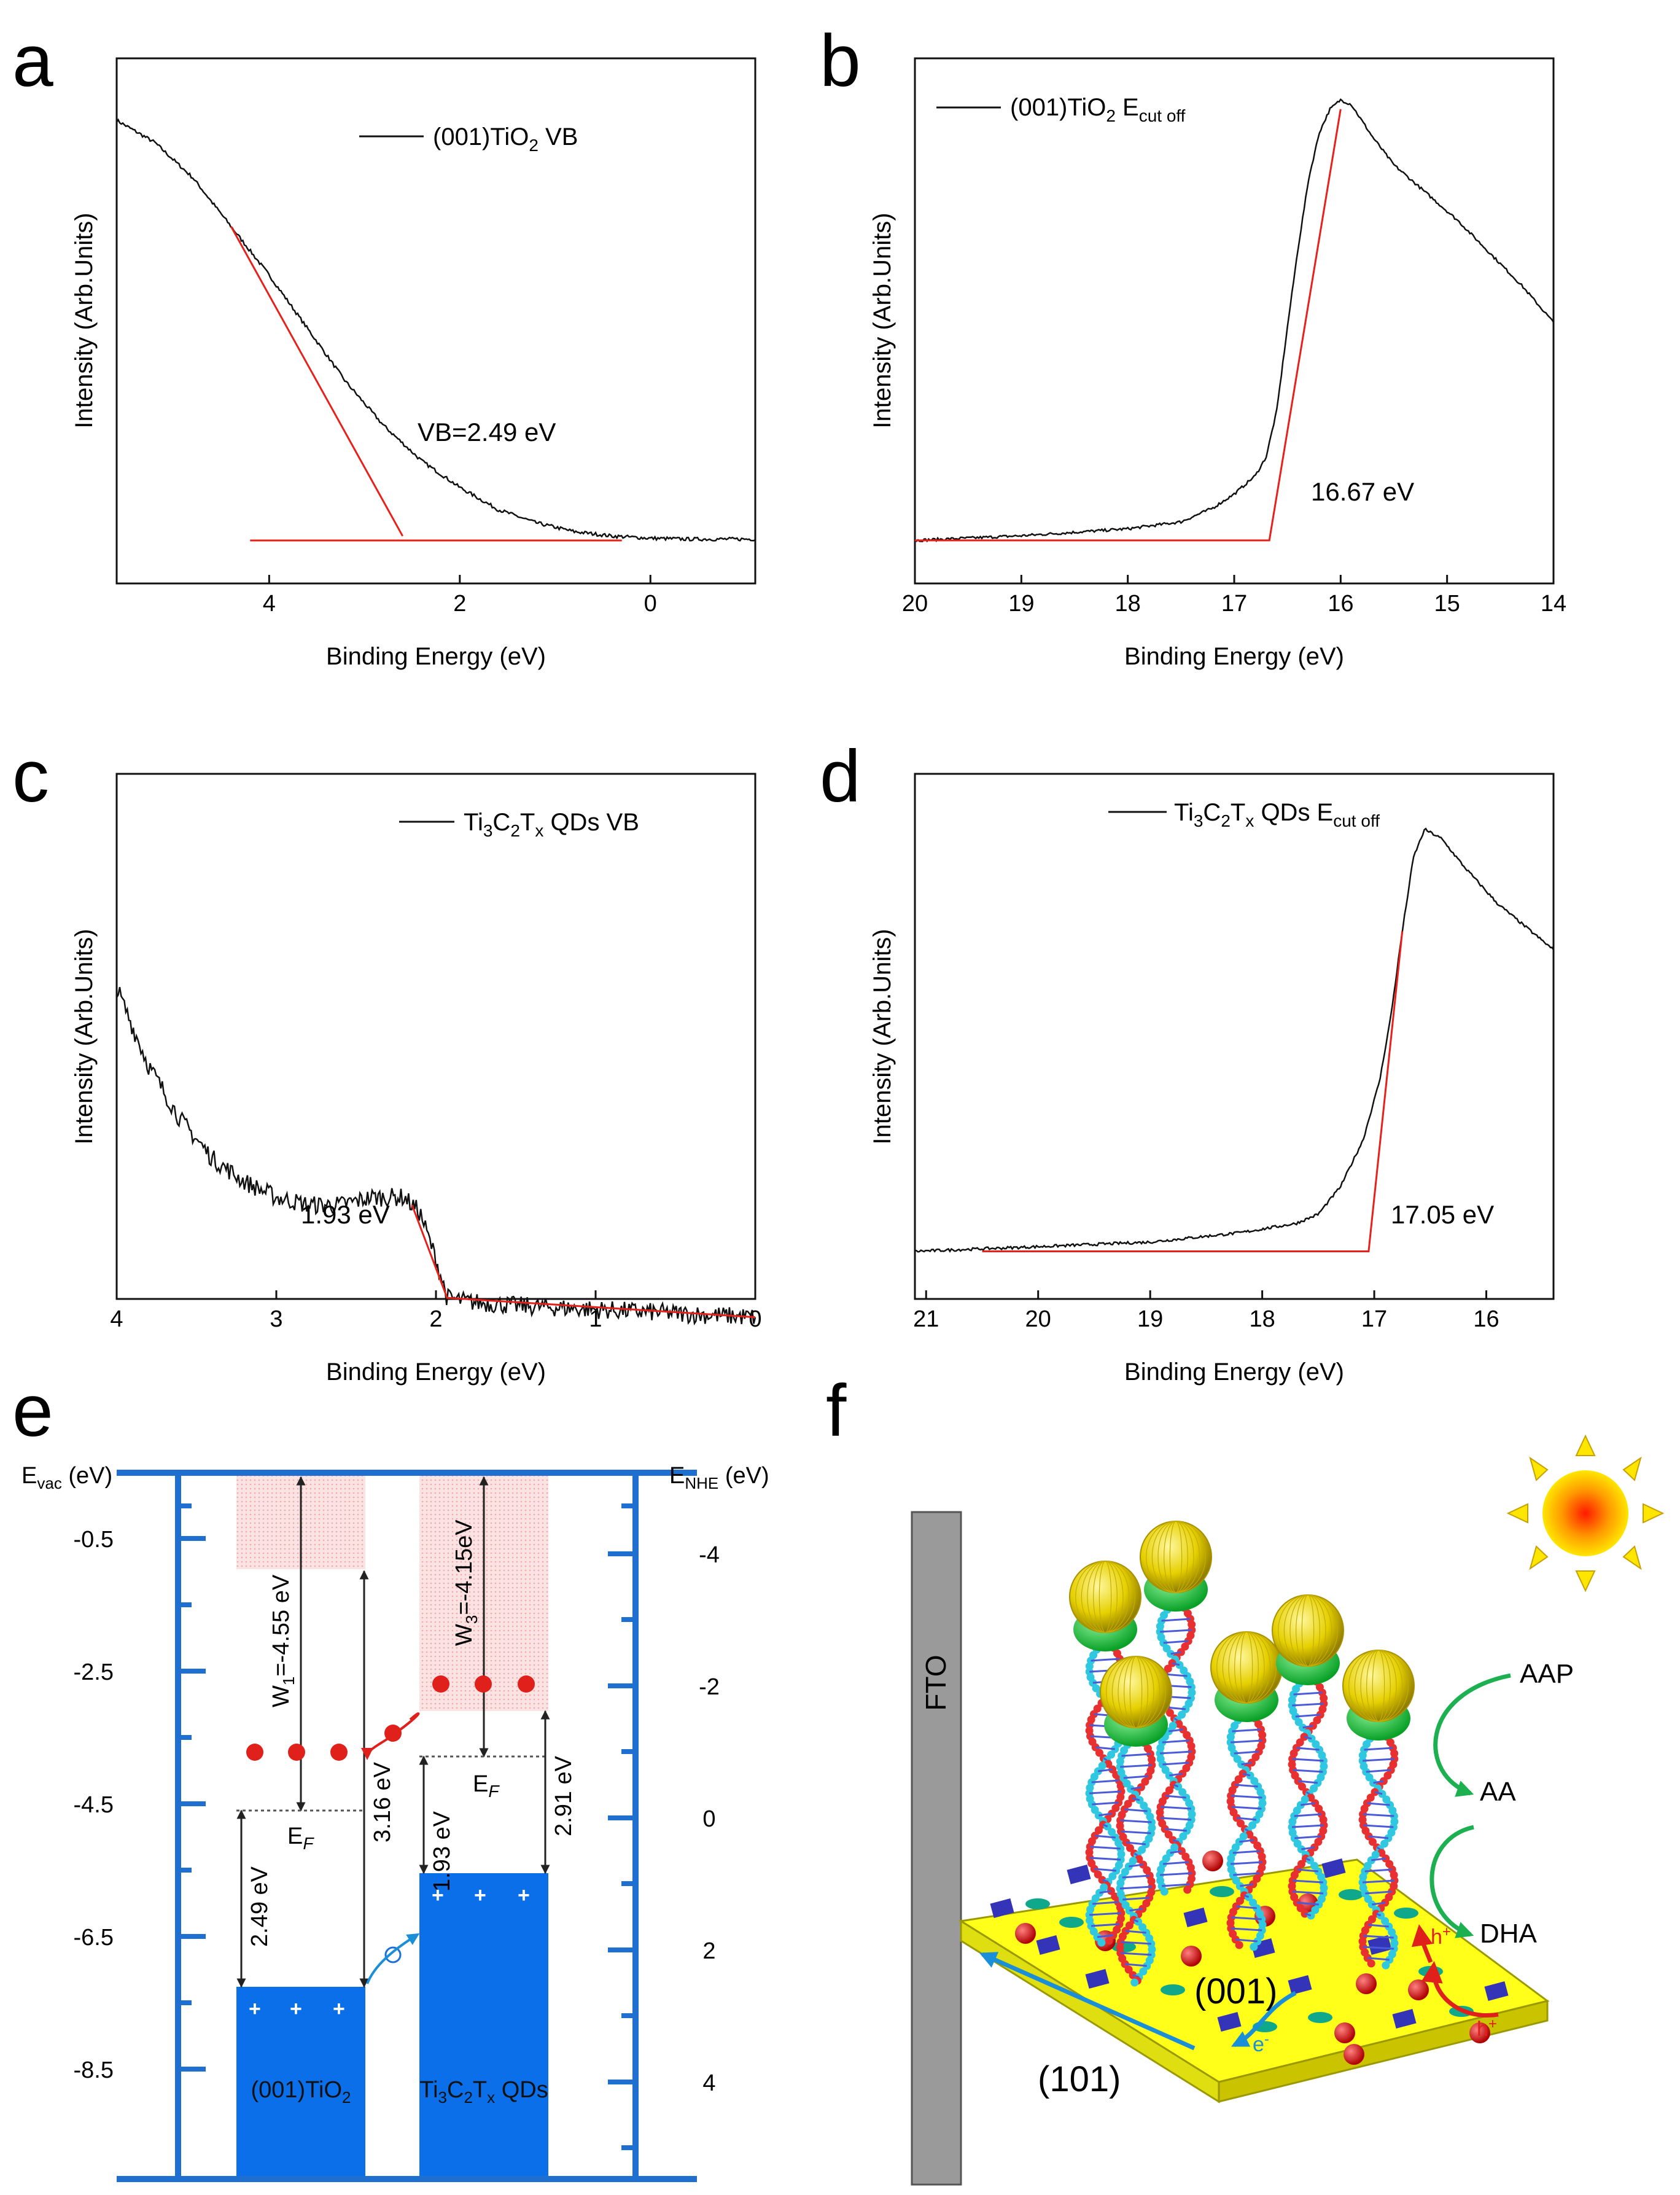 Image resolution: width=1680 pixels, height=2195 pixels. What do you see at coordinates (1451, 1881) in the screenshot?
I see `aa-to-dha-arrow` at bounding box center [1451, 1881].